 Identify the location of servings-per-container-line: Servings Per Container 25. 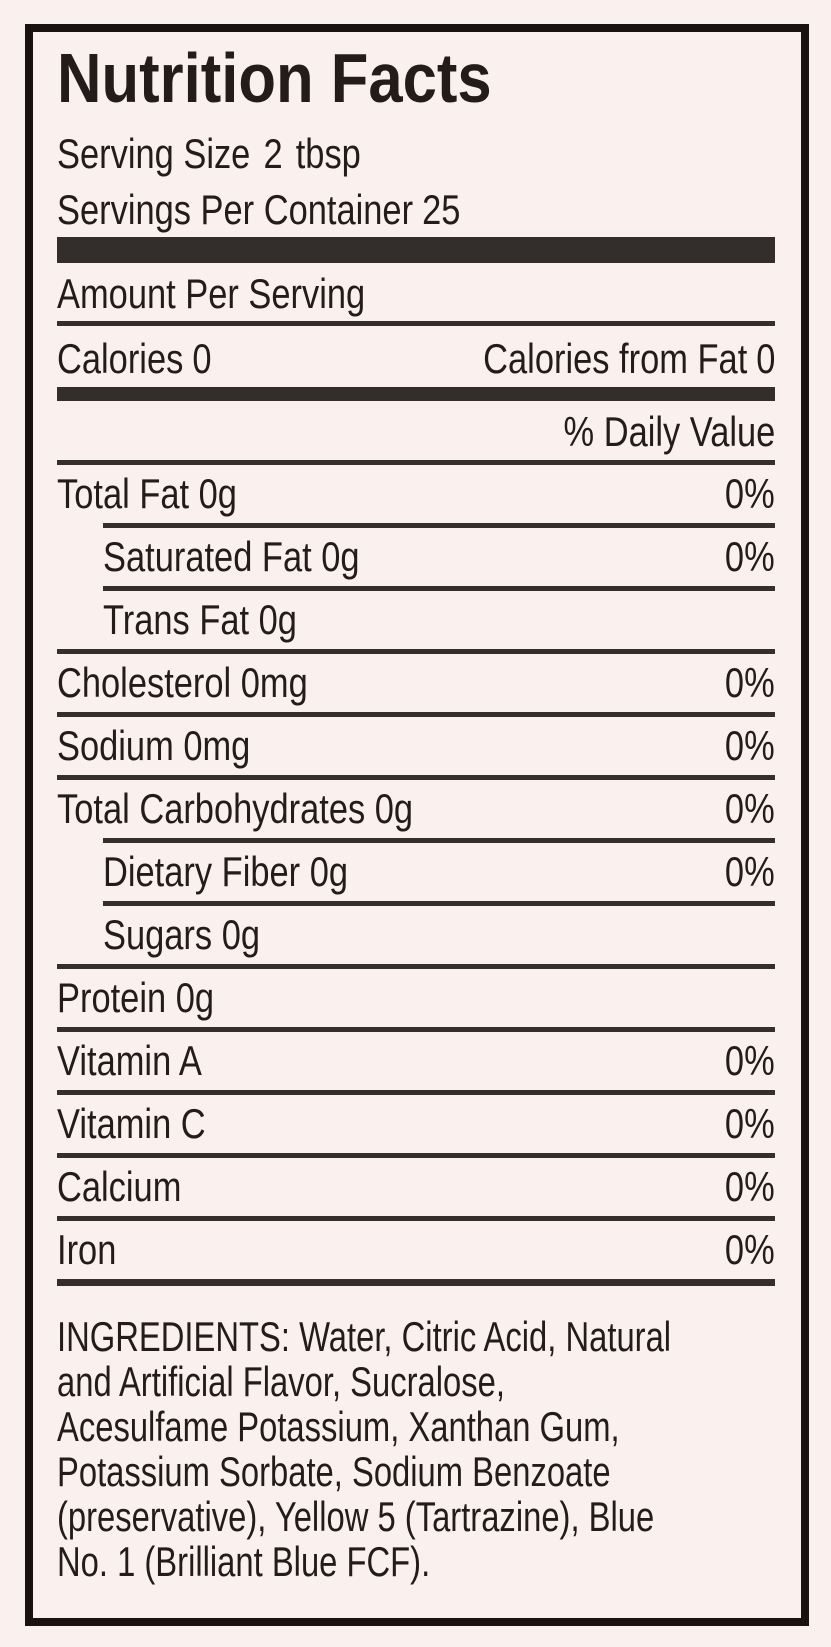
(416, 210).